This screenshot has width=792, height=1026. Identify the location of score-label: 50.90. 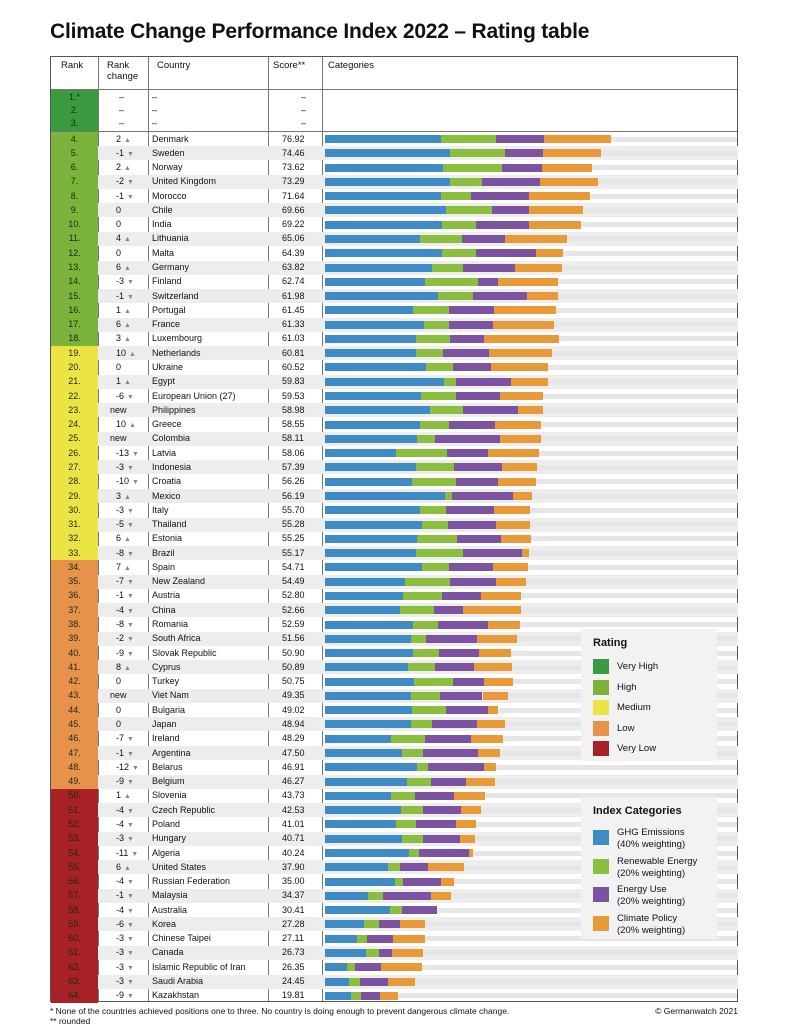
(293, 652).